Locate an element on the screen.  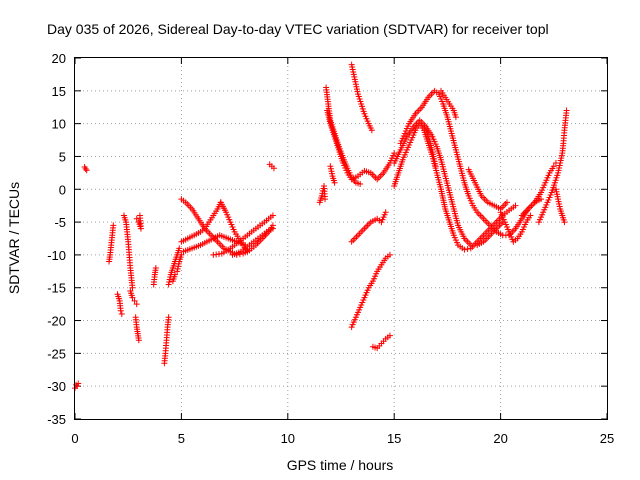
x-axis-label: GPS time / hours is located at coordinates (340, 465).